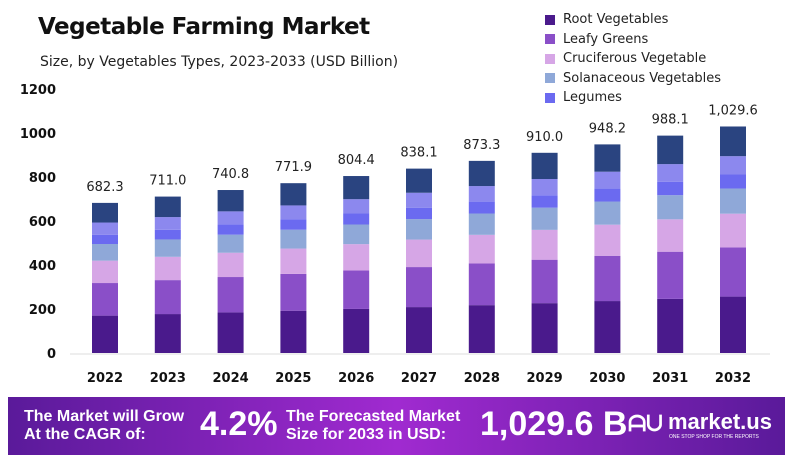 Image resolution: width=793 pixels, height=463 pixels. What do you see at coordinates (105, 378) in the screenshot?
I see `x-tick-label: 2022` at bounding box center [105, 378].